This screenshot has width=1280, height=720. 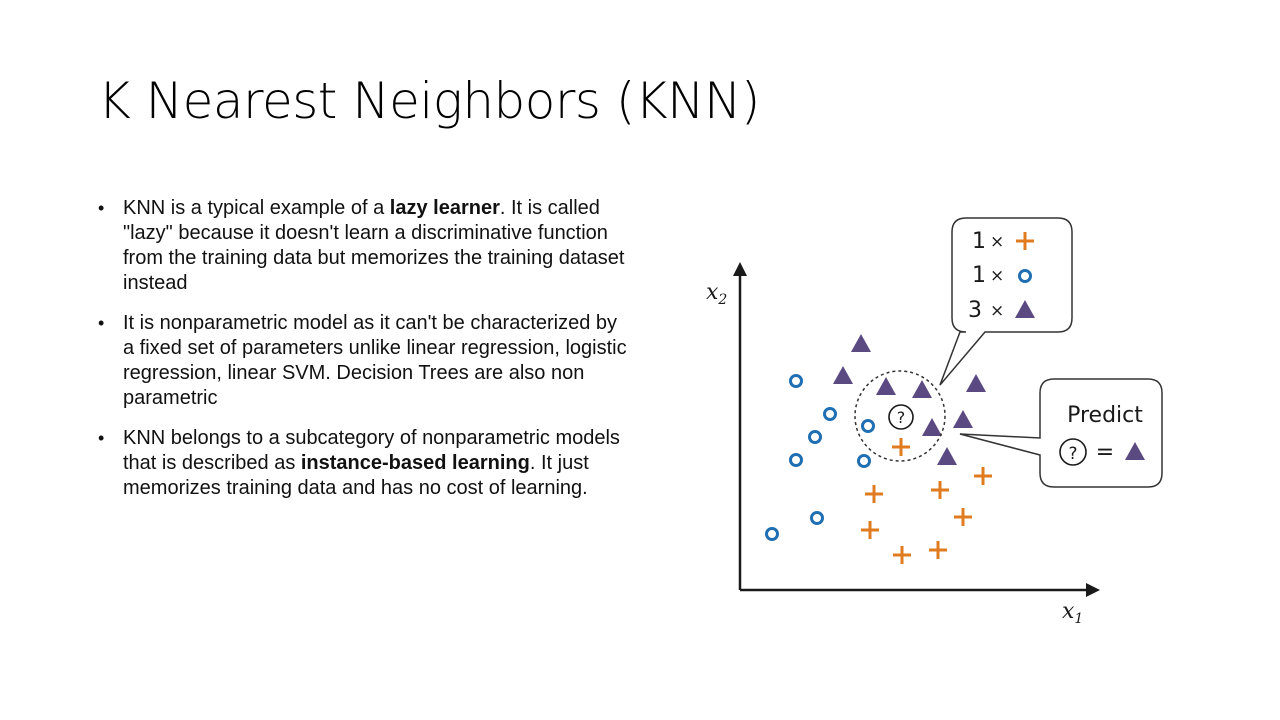 I want to click on neighborhood-circle, so click(x=900, y=416).